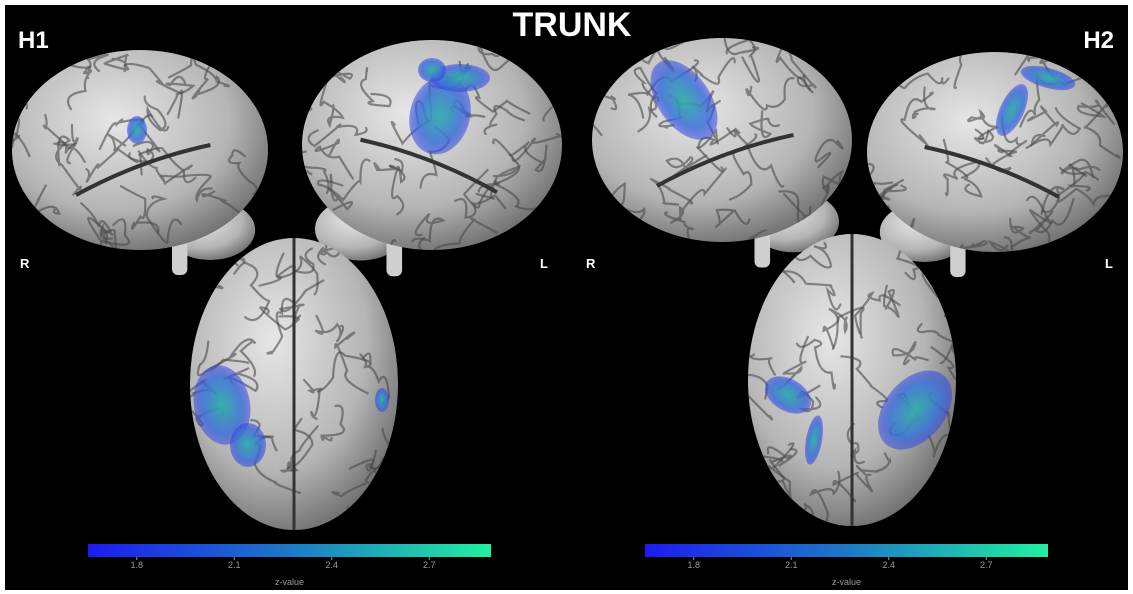  I want to click on colorbar-tick-label: 2.7, so click(429, 565).